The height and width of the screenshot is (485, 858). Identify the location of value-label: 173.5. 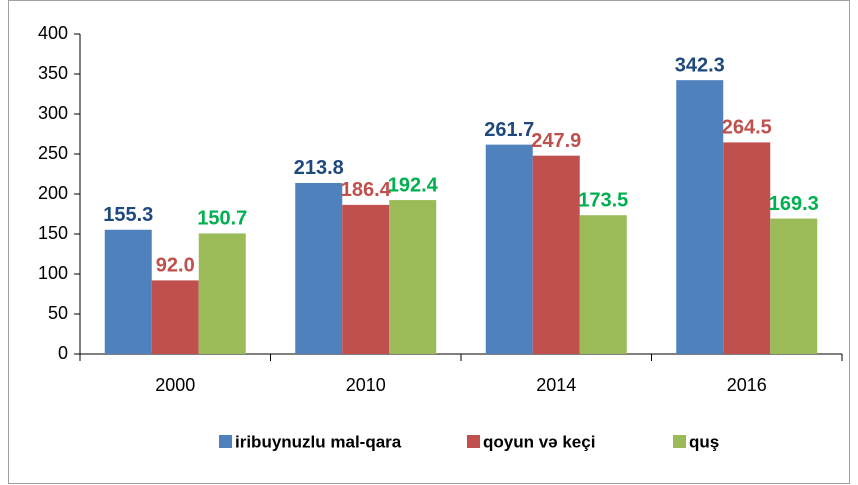
(603, 200).